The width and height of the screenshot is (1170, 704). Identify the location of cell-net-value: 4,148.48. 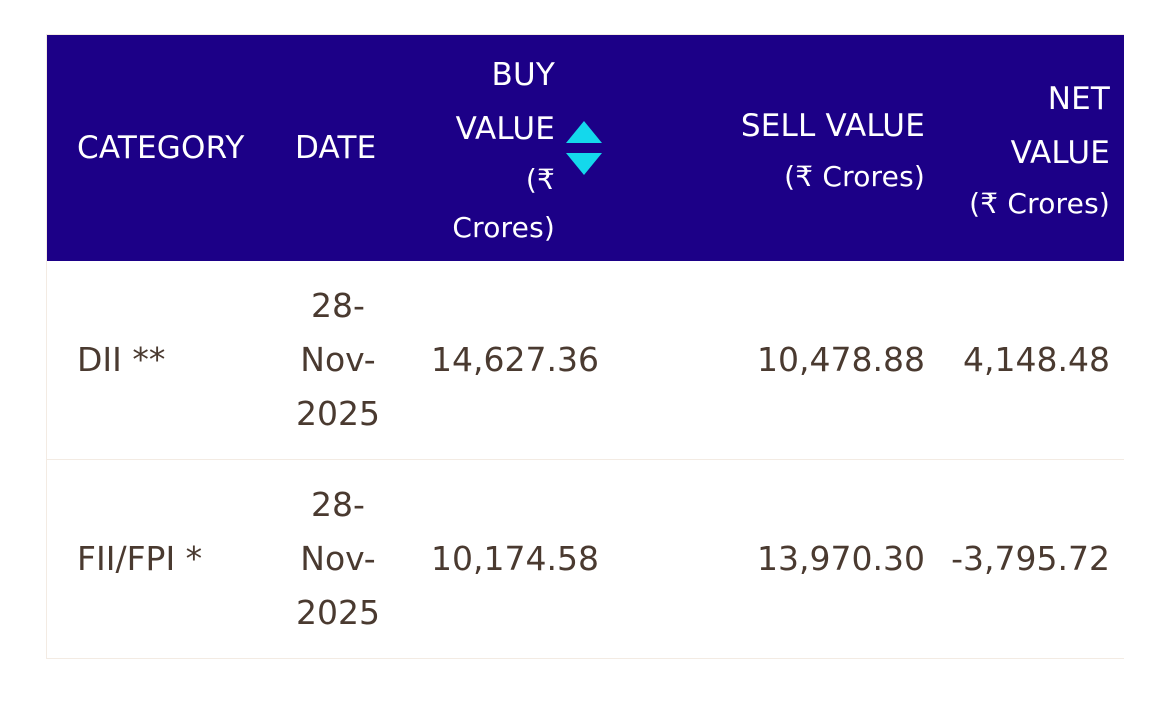
(1036, 359).